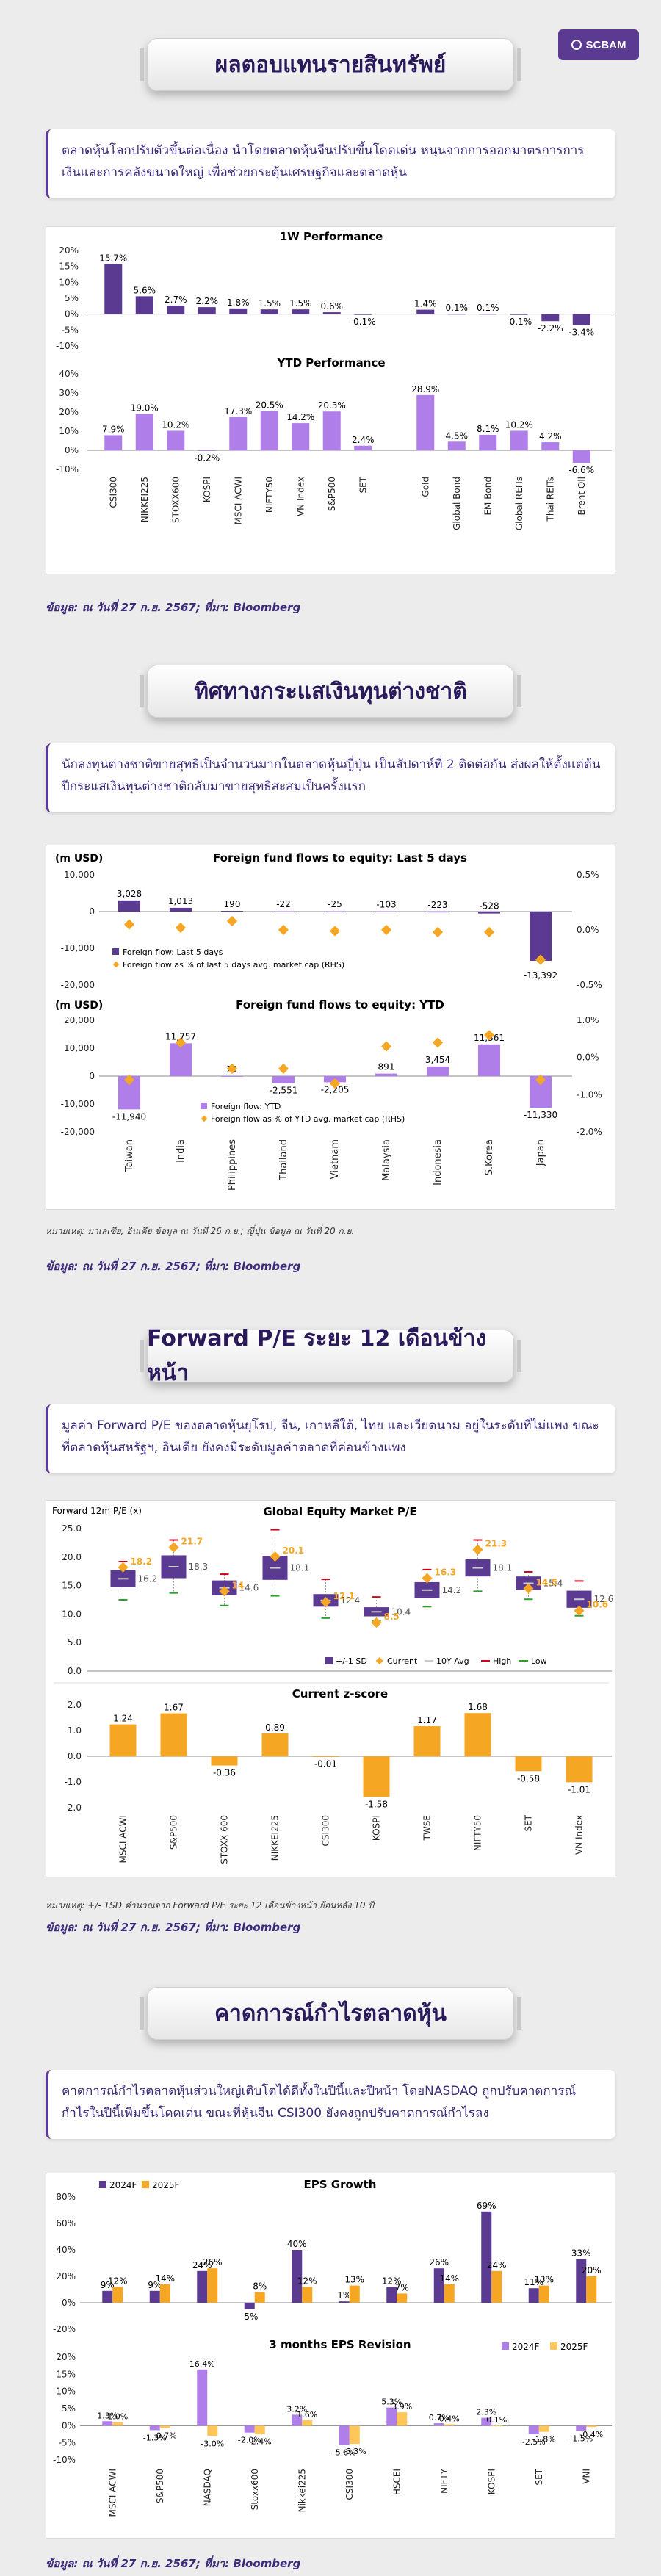  What do you see at coordinates (66, 2224) in the screenshot?
I see `y-tick-label: 60%` at bounding box center [66, 2224].